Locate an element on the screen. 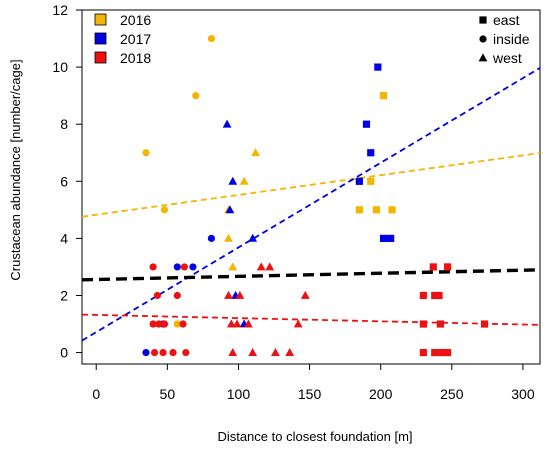 This screenshot has height=450, width=550. x-tick-label: 150 is located at coordinates (310, 394).